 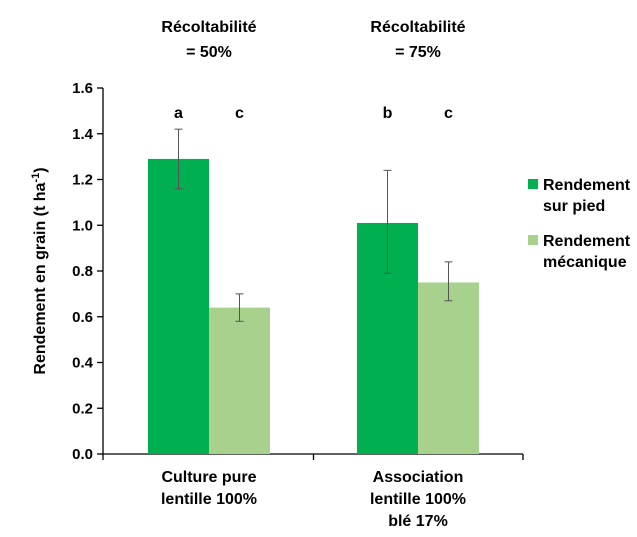 What do you see at coordinates (82, 180) in the screenshot?
I see `y-tick-label: 1.2` at bounding box center [82, 180].